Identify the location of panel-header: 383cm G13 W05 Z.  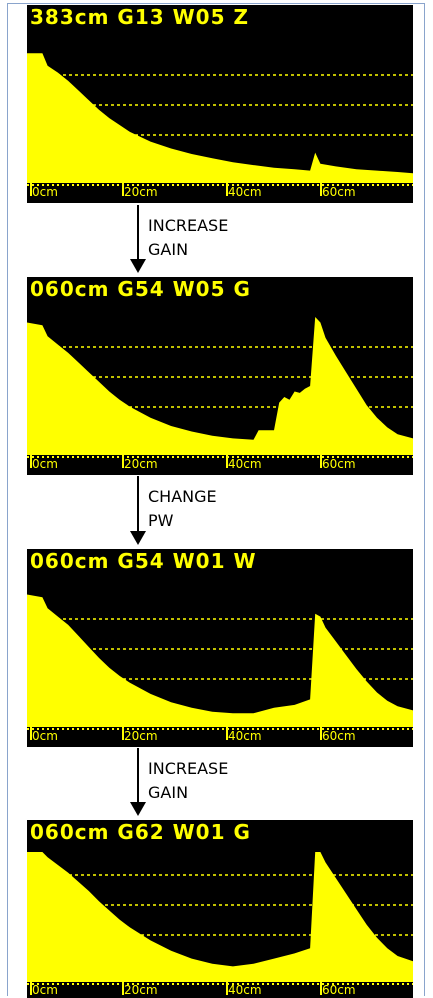
(139, 17).